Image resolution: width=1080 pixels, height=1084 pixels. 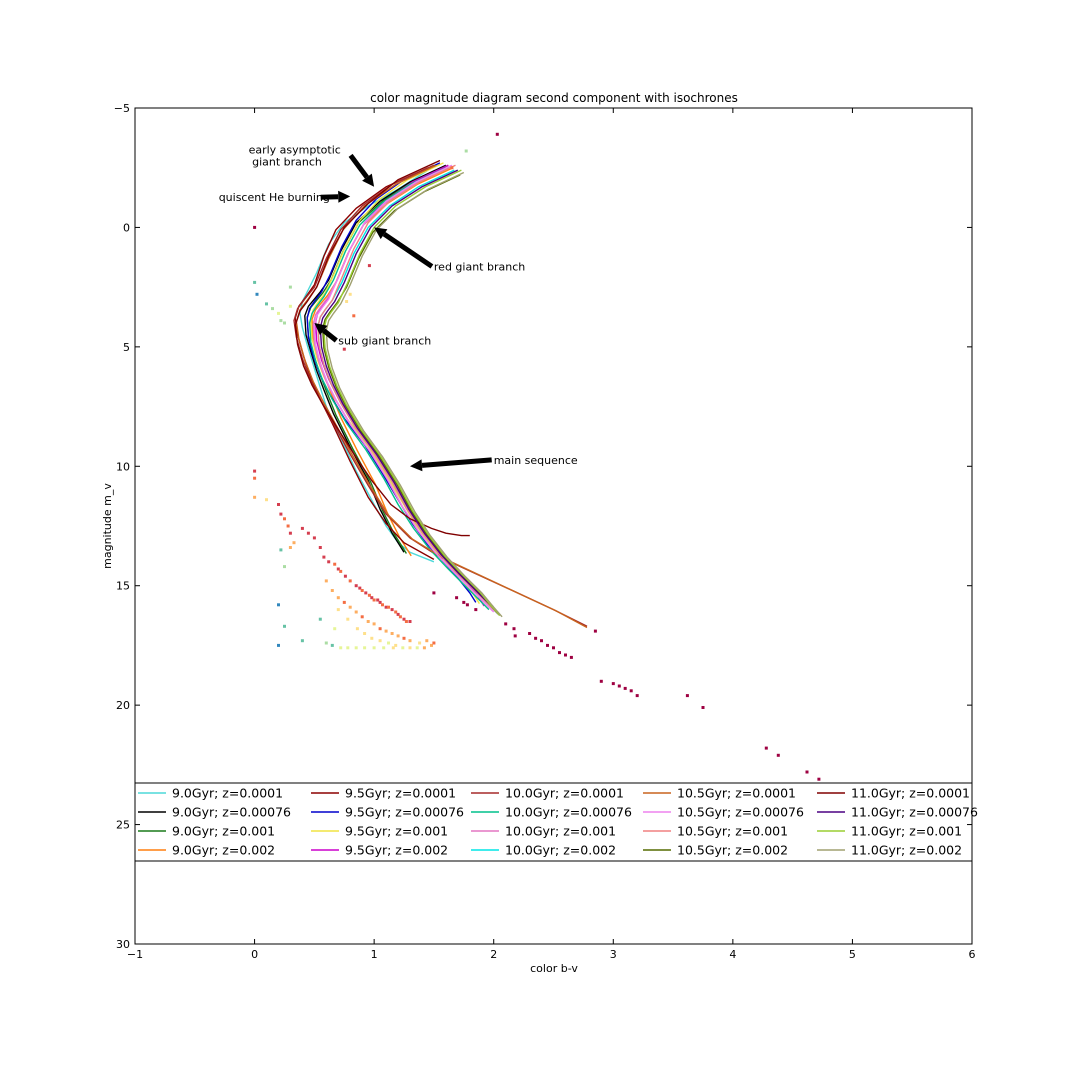 I want to click on y-tick-label: −5, so click(x=122, y=108).